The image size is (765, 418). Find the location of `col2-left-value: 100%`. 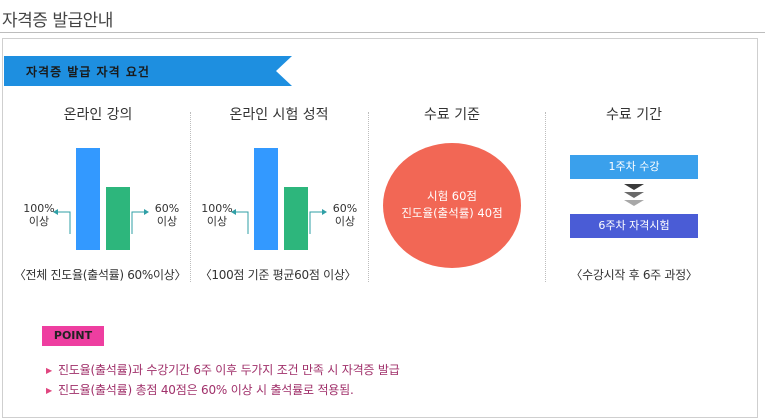

col2-left-value: 100% is located at coordinates (217, 208).